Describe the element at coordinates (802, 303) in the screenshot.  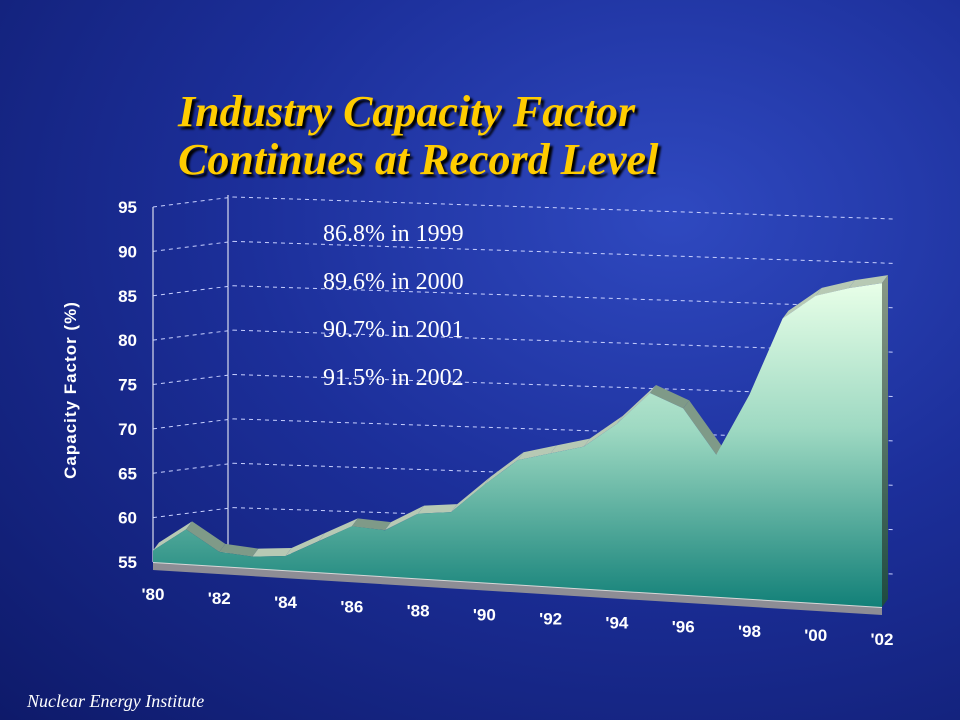
I see `area-top-segment-1999` at that location.